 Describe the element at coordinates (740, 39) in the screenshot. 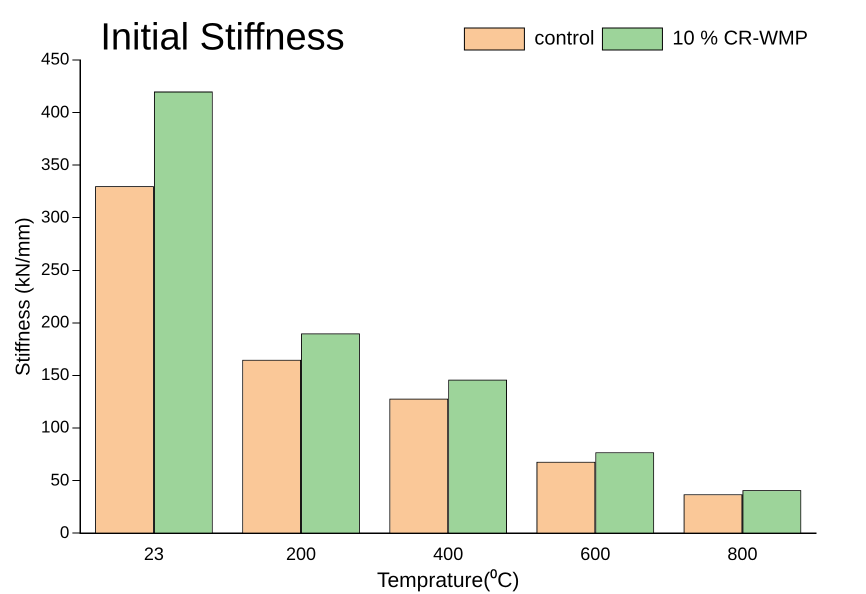

I see `legend-label: 10 % CR-WMP` at that location.